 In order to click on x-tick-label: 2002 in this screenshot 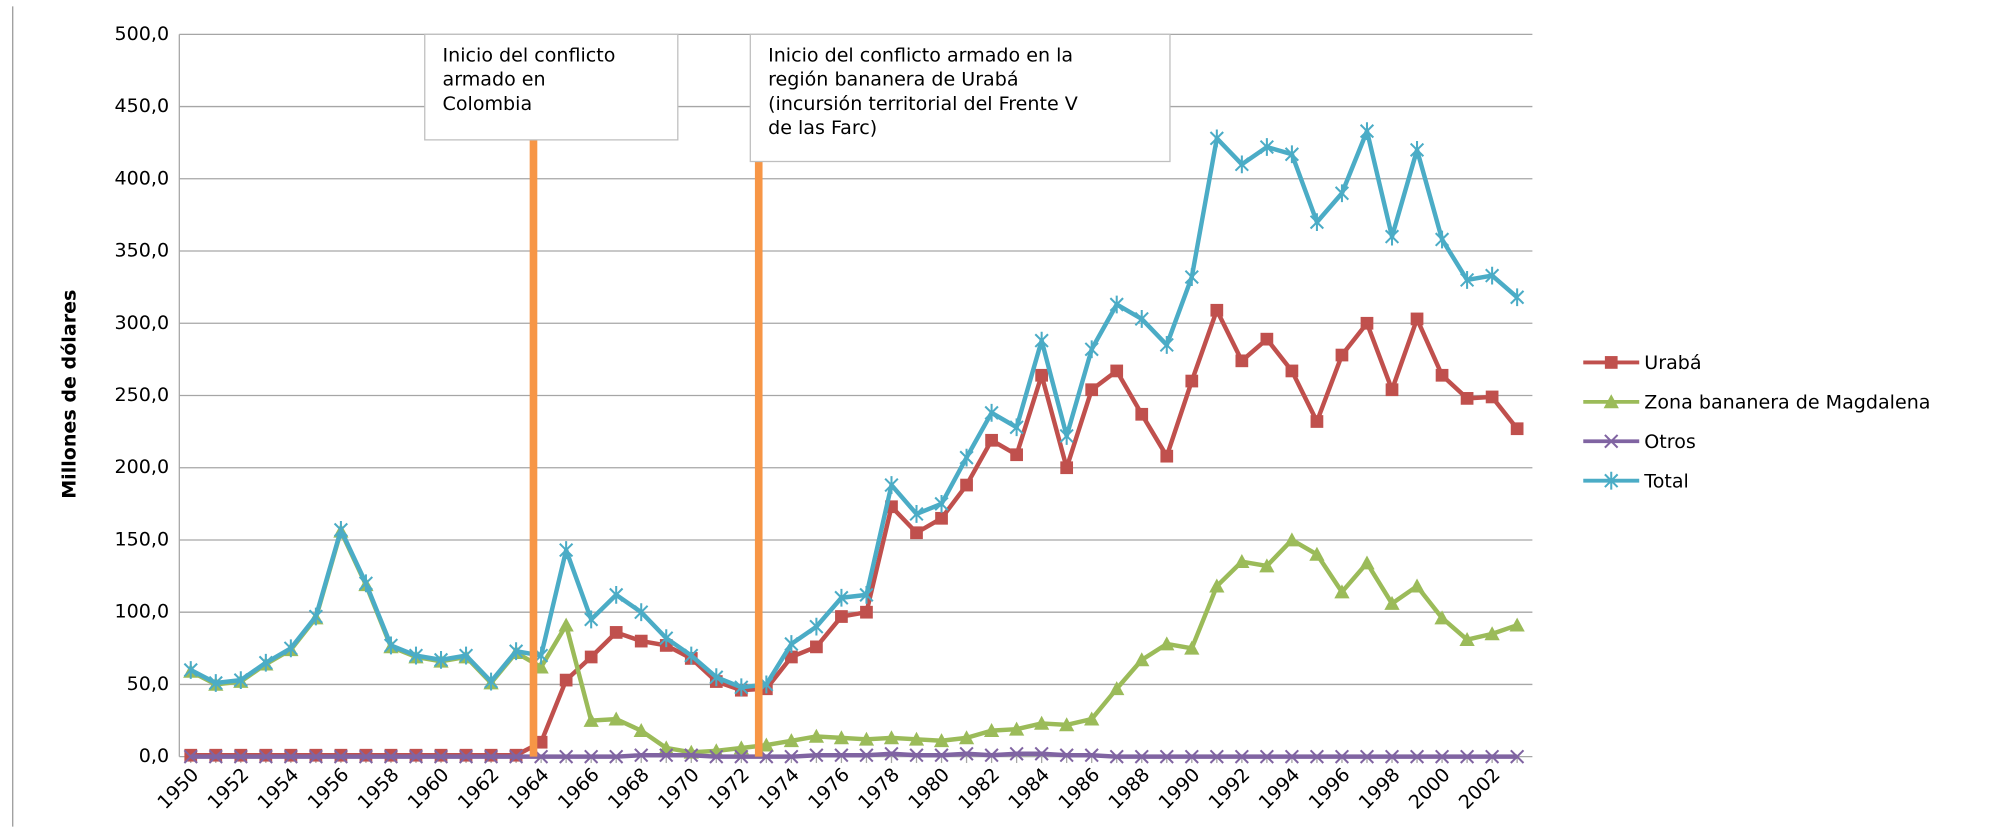, I will do `click(1480, 789)`.